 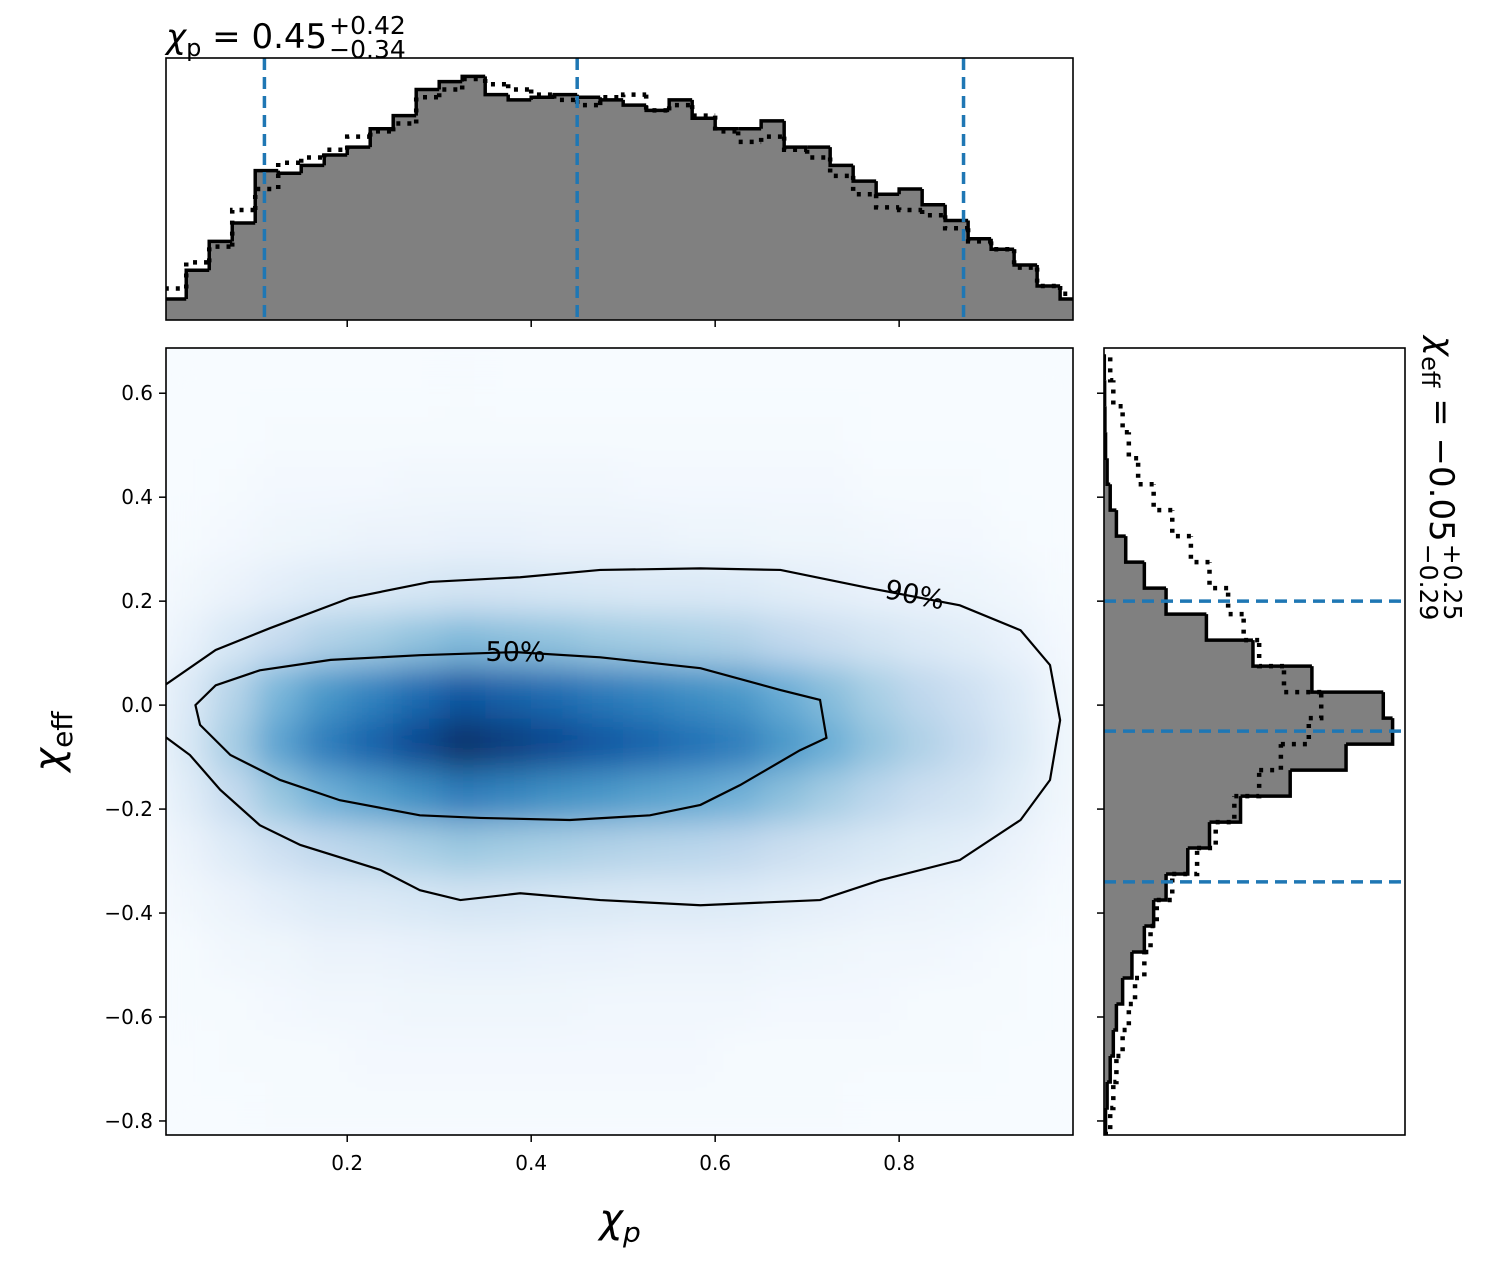 I want to click on y-tick-label: 0.6, so click(x=137, y=393).